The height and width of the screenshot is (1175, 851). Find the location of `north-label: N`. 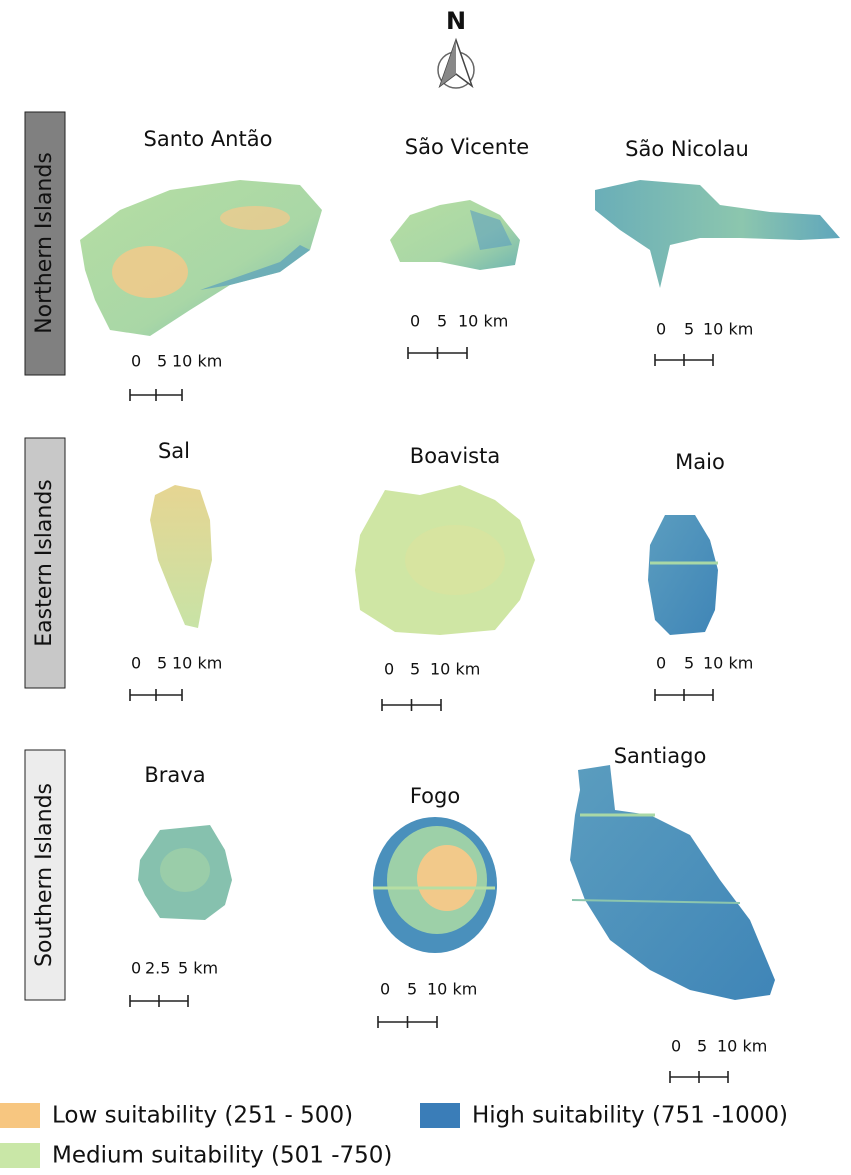

north-label: N is located at coordinates (456, 21).